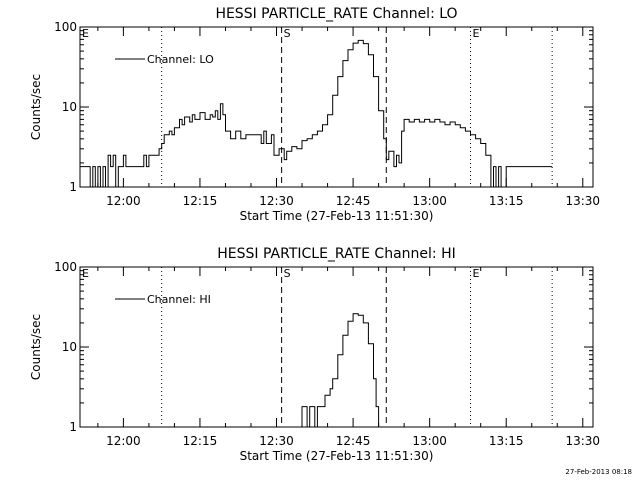  I want to click on legend: Channel: HI, so click(163, 299).